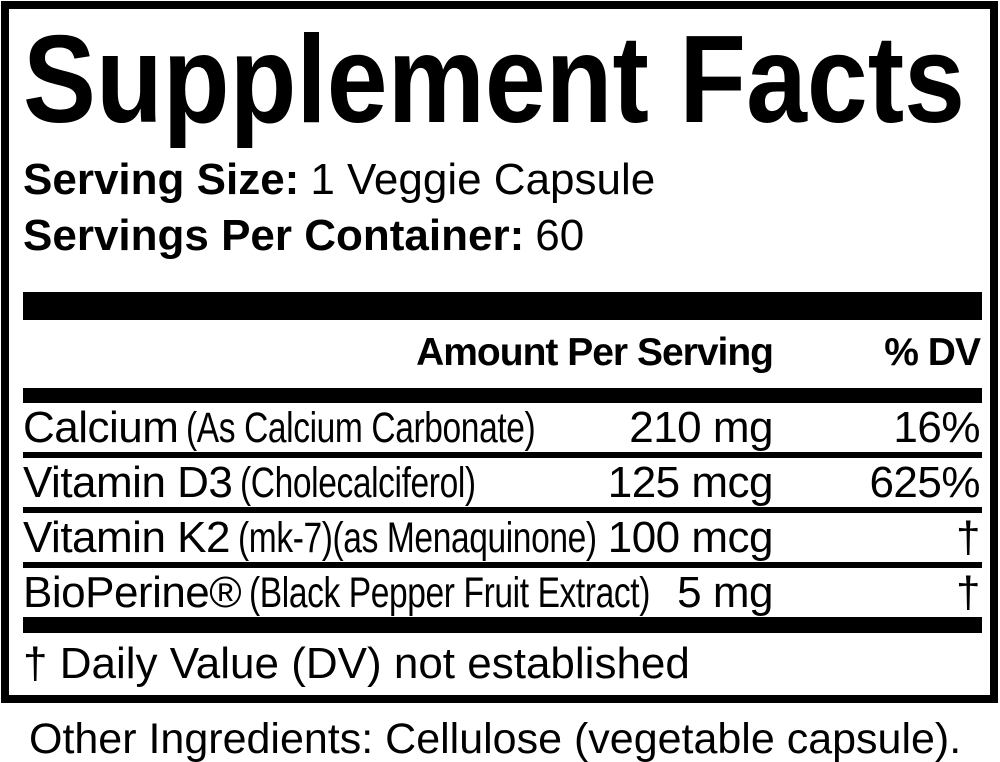 The image size is (1000, 762). What do you see at coordinates (101, 427) in the screenshot?
I see `nutrient-name: Calcium` at bounding box center [101, 427].